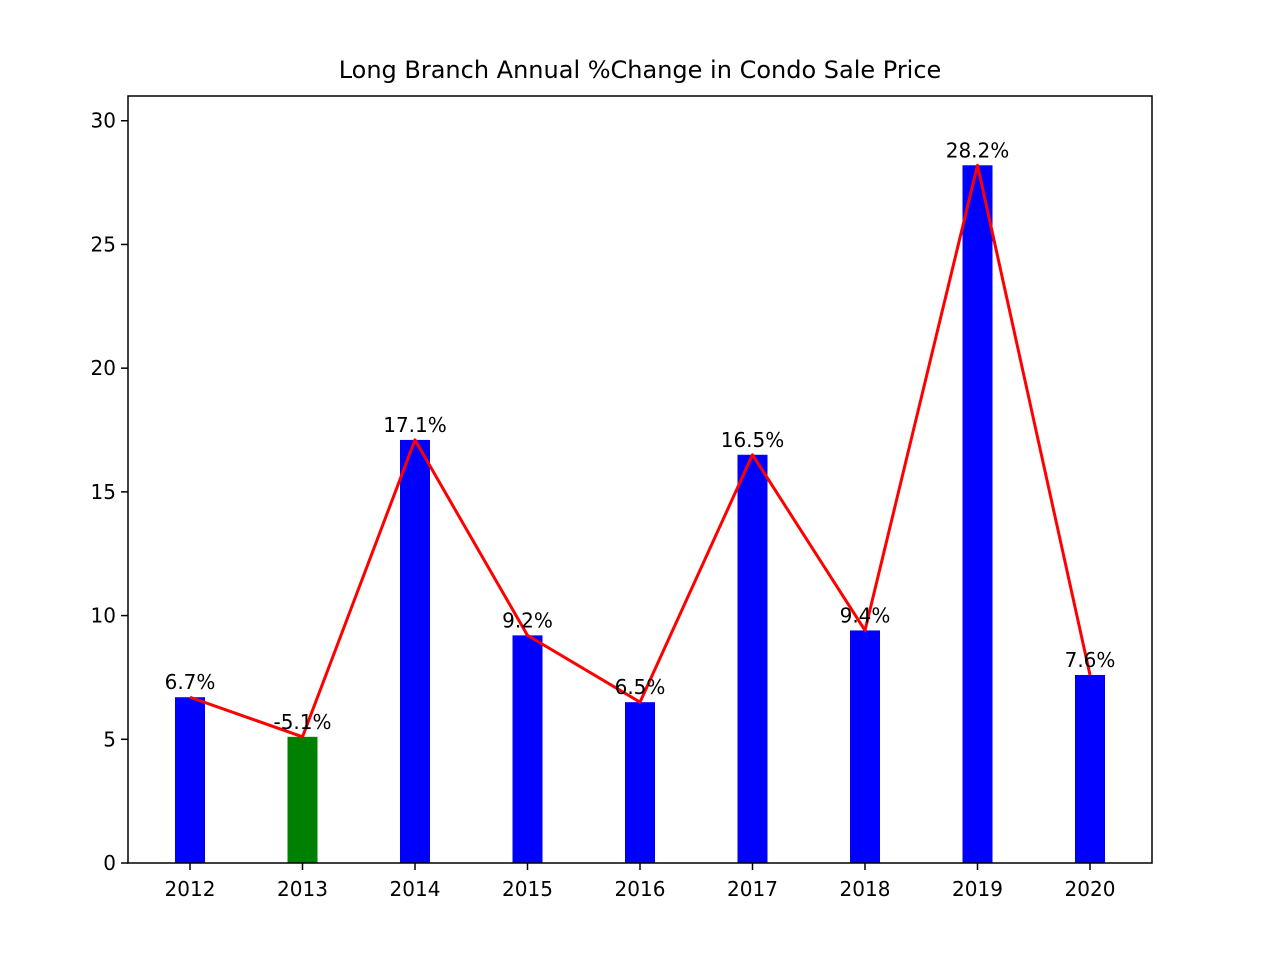 The width and height of the screenshot is (1280, 960). I want to click on x-axis: 2012 2013 2014 2015 2016 2017 2018 2019 2020, so click(640, 882).